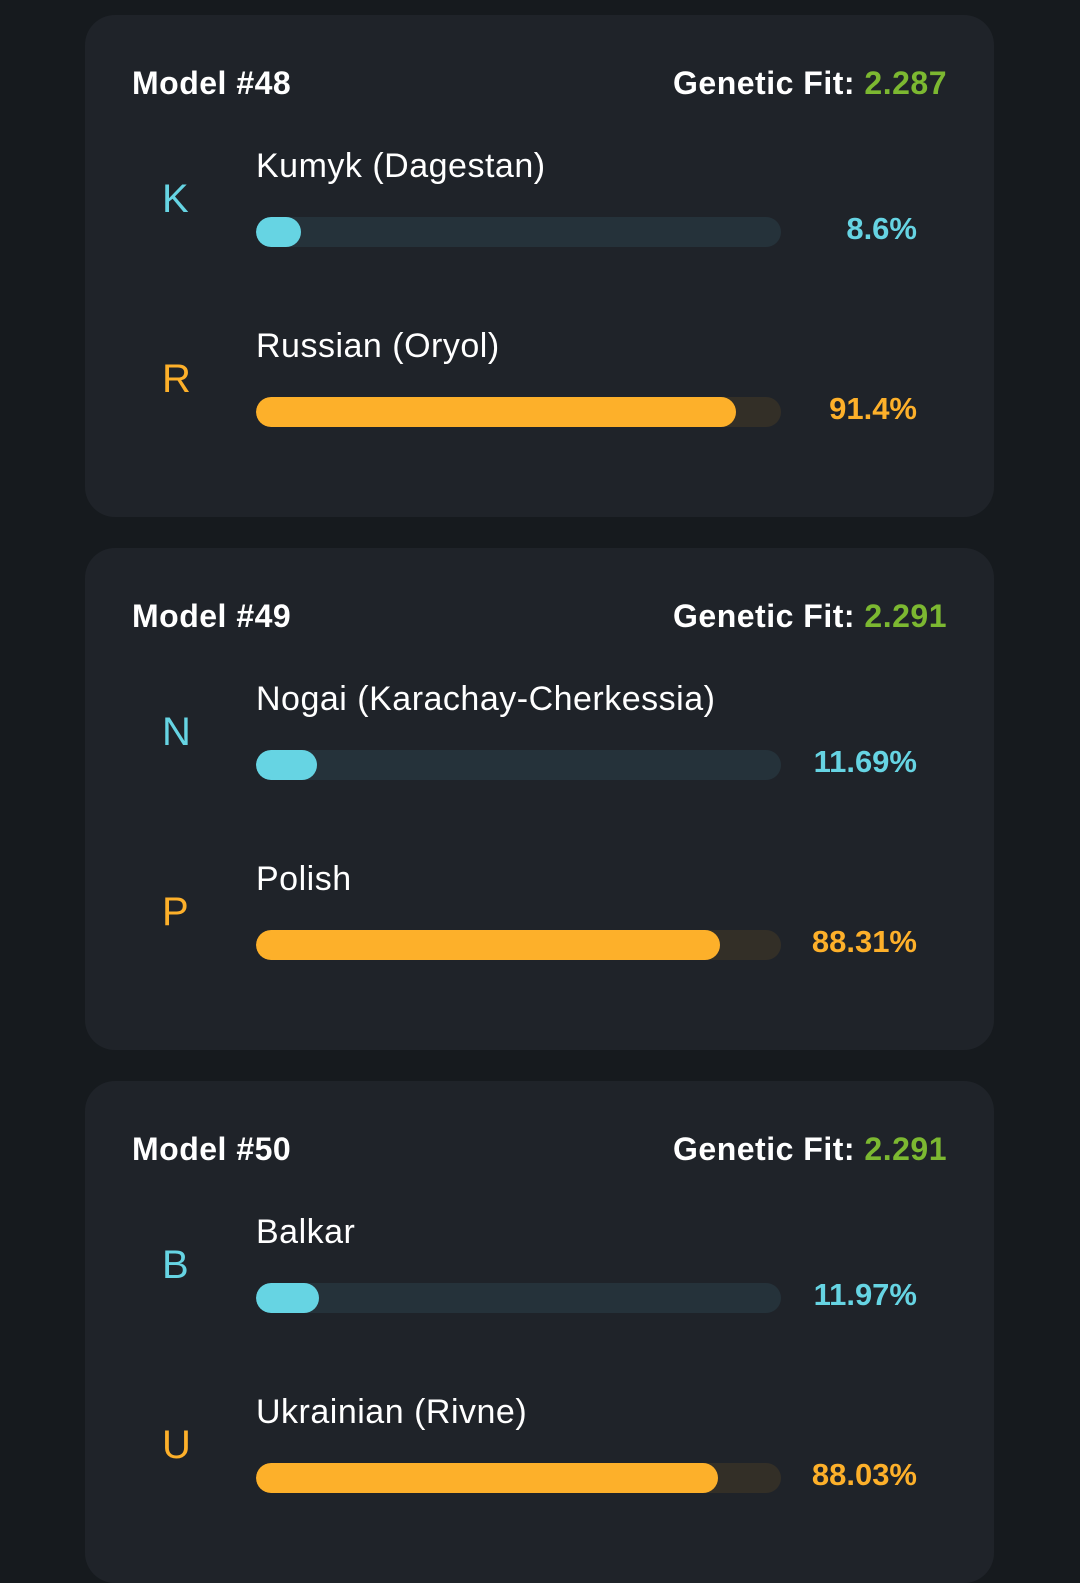 This screenshot has height=1583, width=1080. What do you see at coordinates (486, 699) in the screenshot?
I see `component-name: Nogai (Karachay-Cherkessia)` at bounding box center [486, 699].